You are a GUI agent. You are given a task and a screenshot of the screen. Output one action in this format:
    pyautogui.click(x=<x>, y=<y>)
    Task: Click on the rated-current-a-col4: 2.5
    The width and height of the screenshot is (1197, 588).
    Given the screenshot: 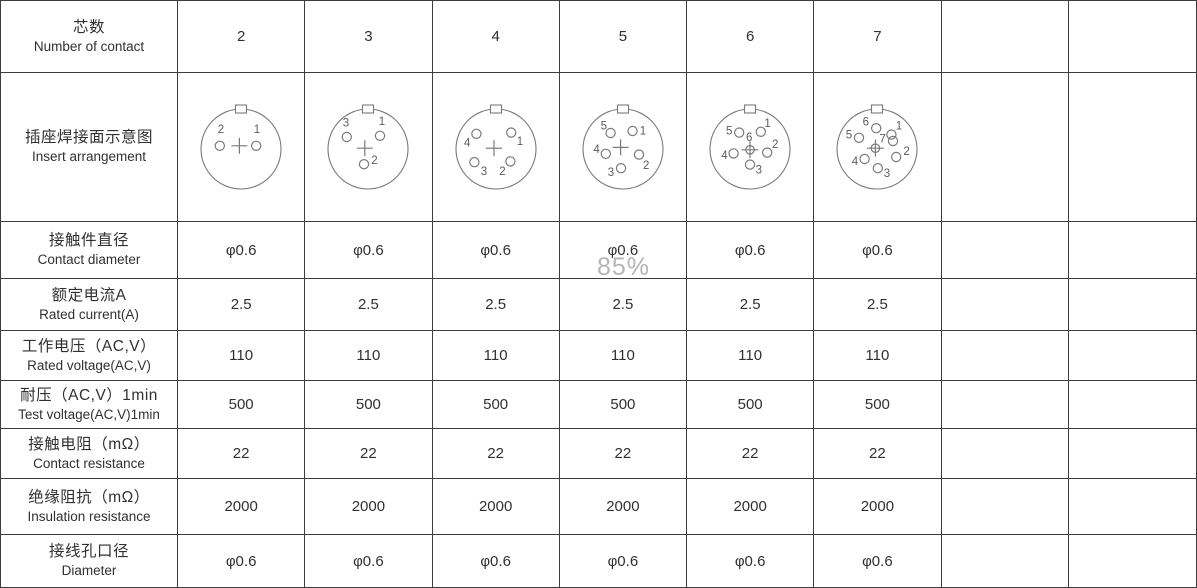 What is the action you would take?
    pyautogui.click(x=623, y=305)
    